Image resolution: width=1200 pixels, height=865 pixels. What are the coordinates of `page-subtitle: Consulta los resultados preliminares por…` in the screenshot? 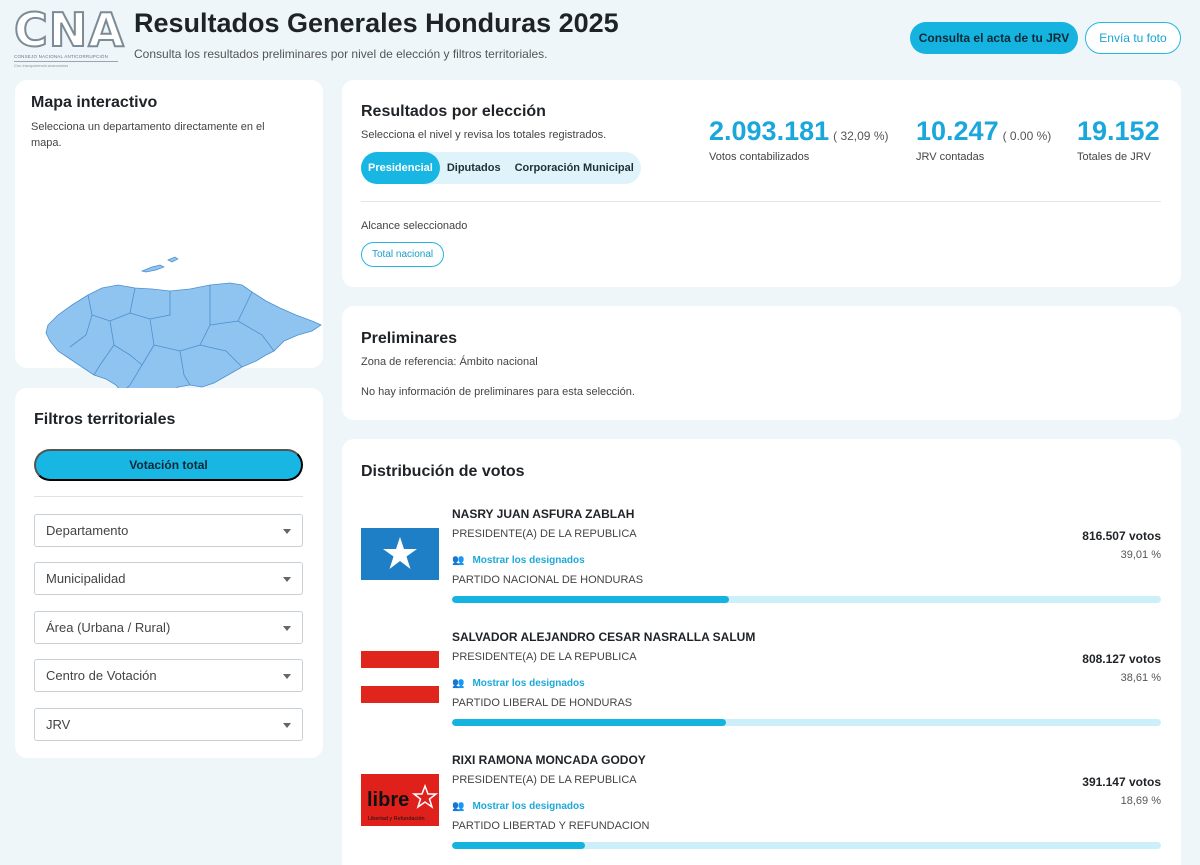 It's located at (341, 54).